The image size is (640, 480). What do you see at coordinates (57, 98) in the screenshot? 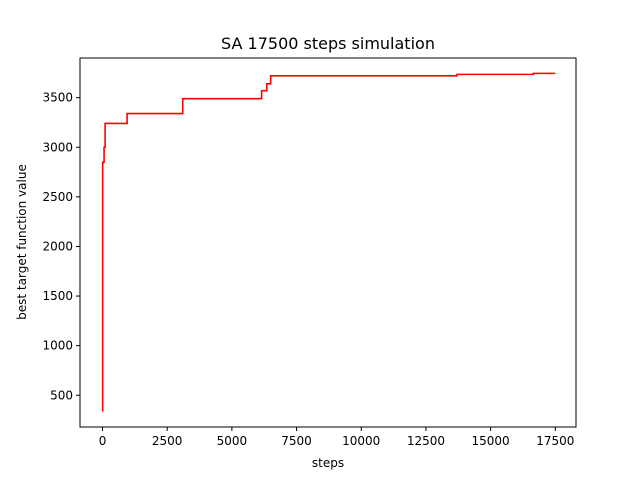
I see `y-tick-label: 3500` at bounding box center [57, 98].